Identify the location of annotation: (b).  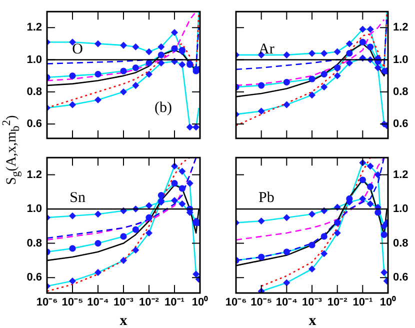
(163, 108).